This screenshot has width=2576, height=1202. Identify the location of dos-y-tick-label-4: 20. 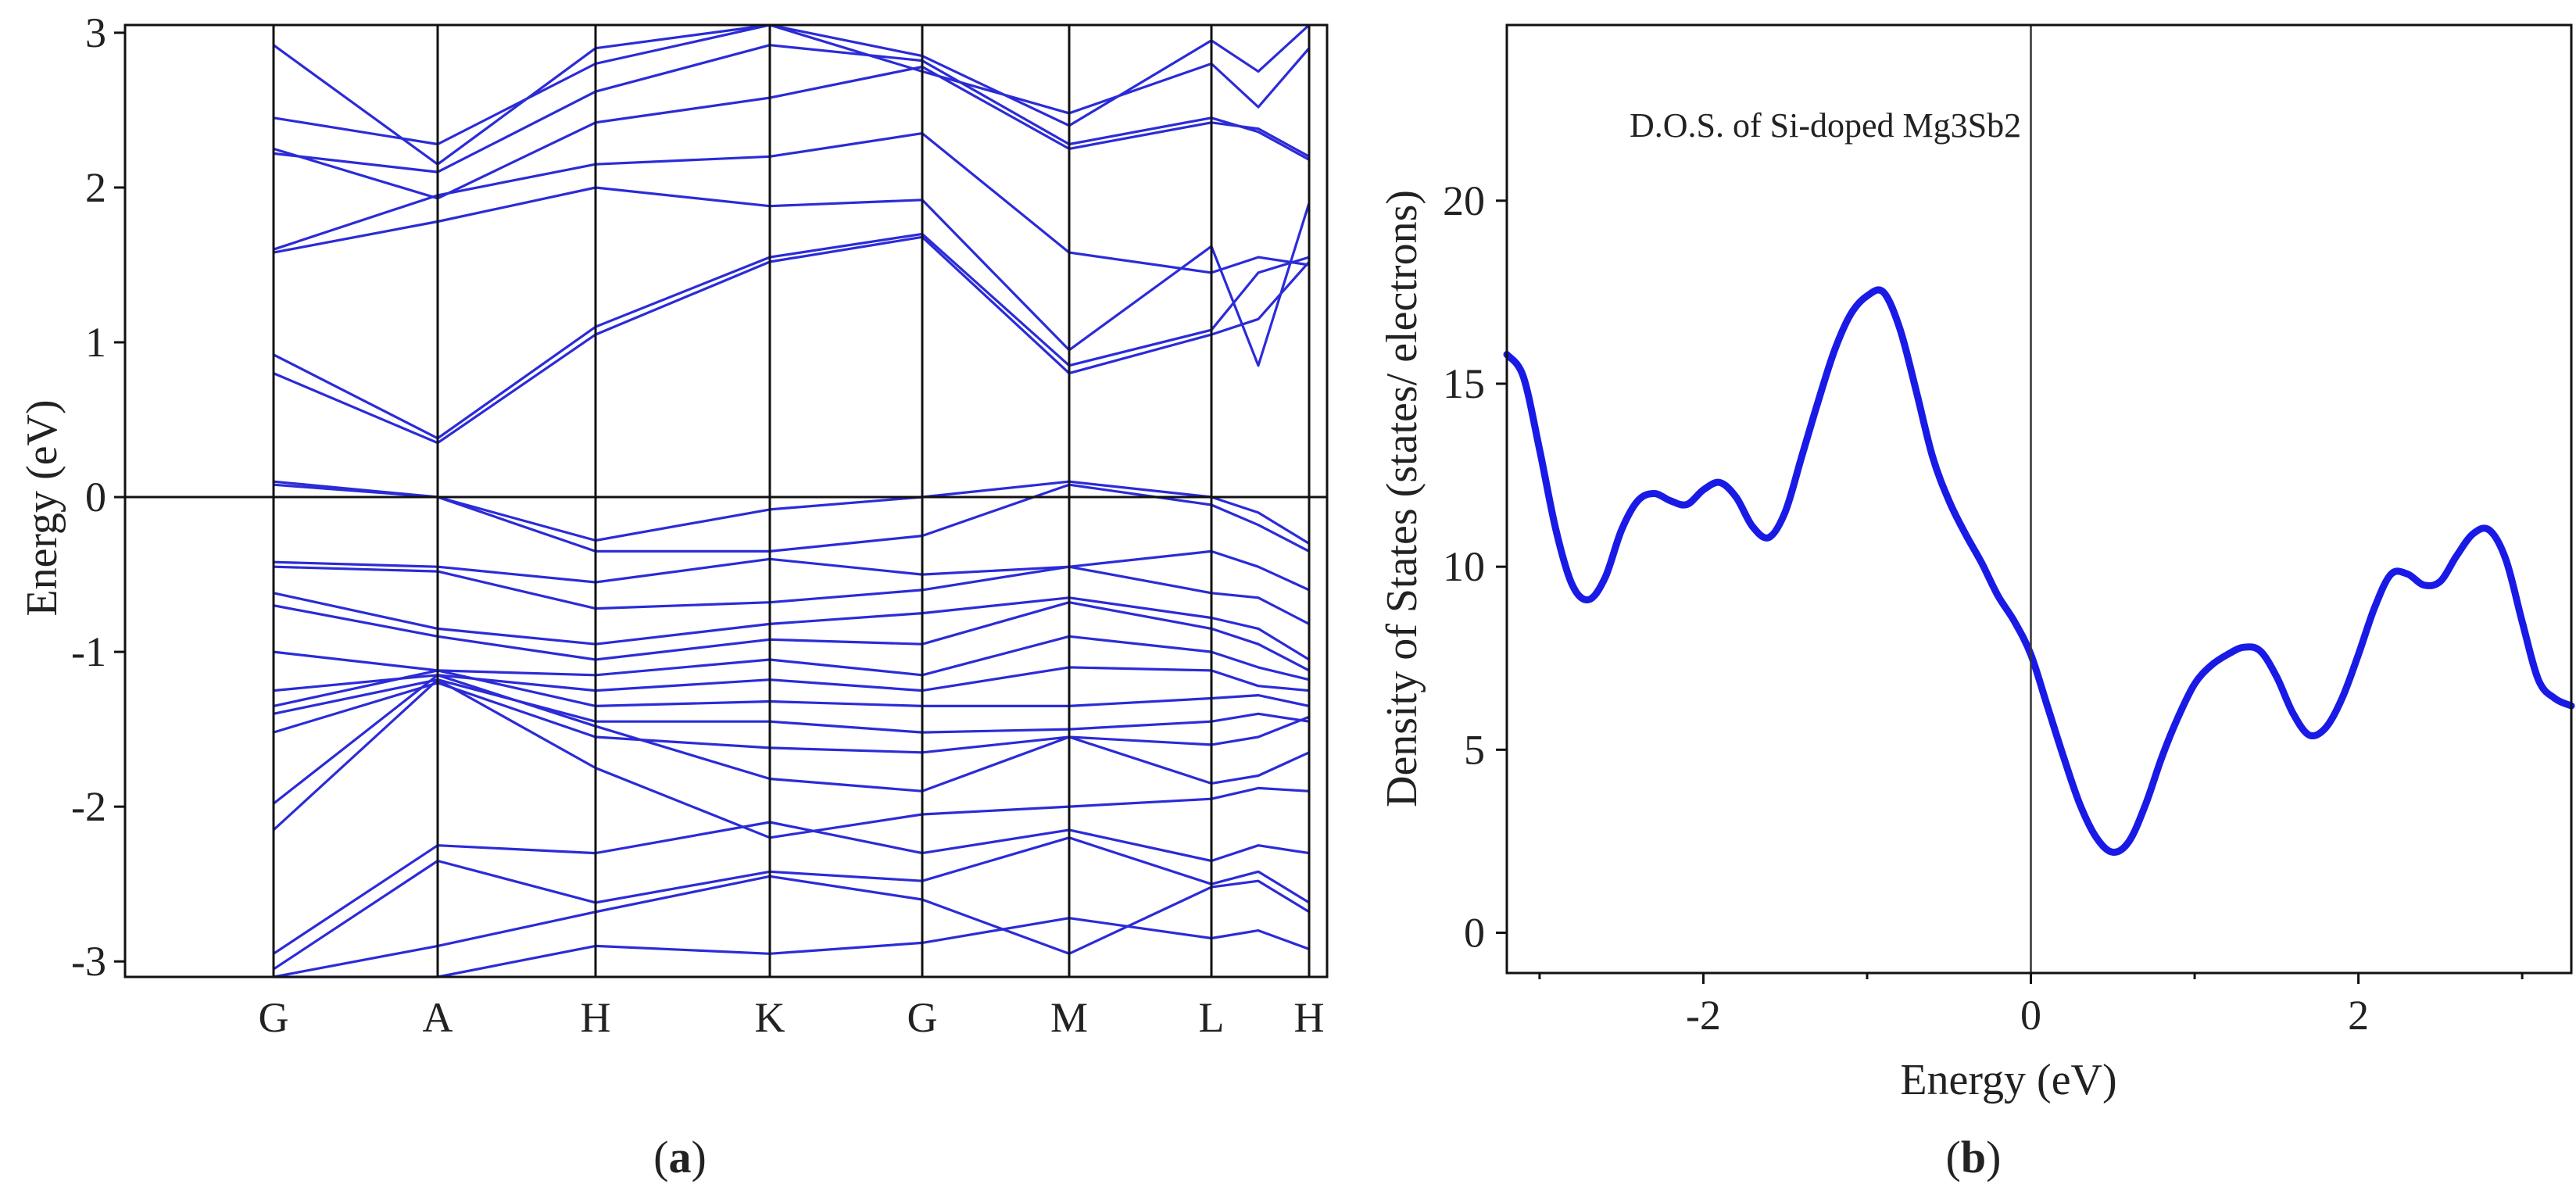
(1464, 200).